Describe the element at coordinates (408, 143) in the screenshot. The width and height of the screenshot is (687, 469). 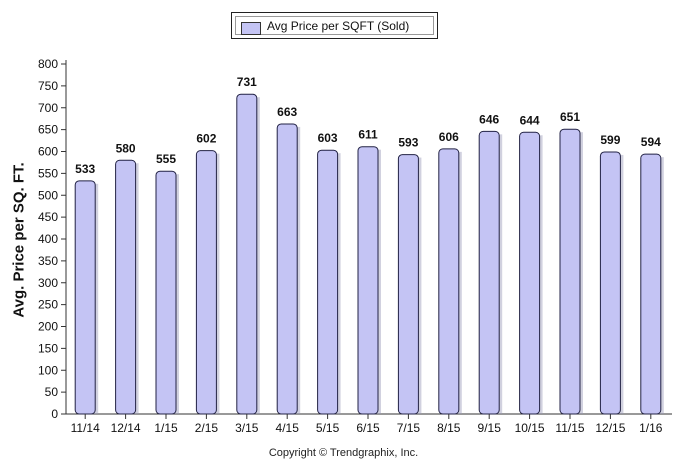
I see `data-label: 593` at that location.